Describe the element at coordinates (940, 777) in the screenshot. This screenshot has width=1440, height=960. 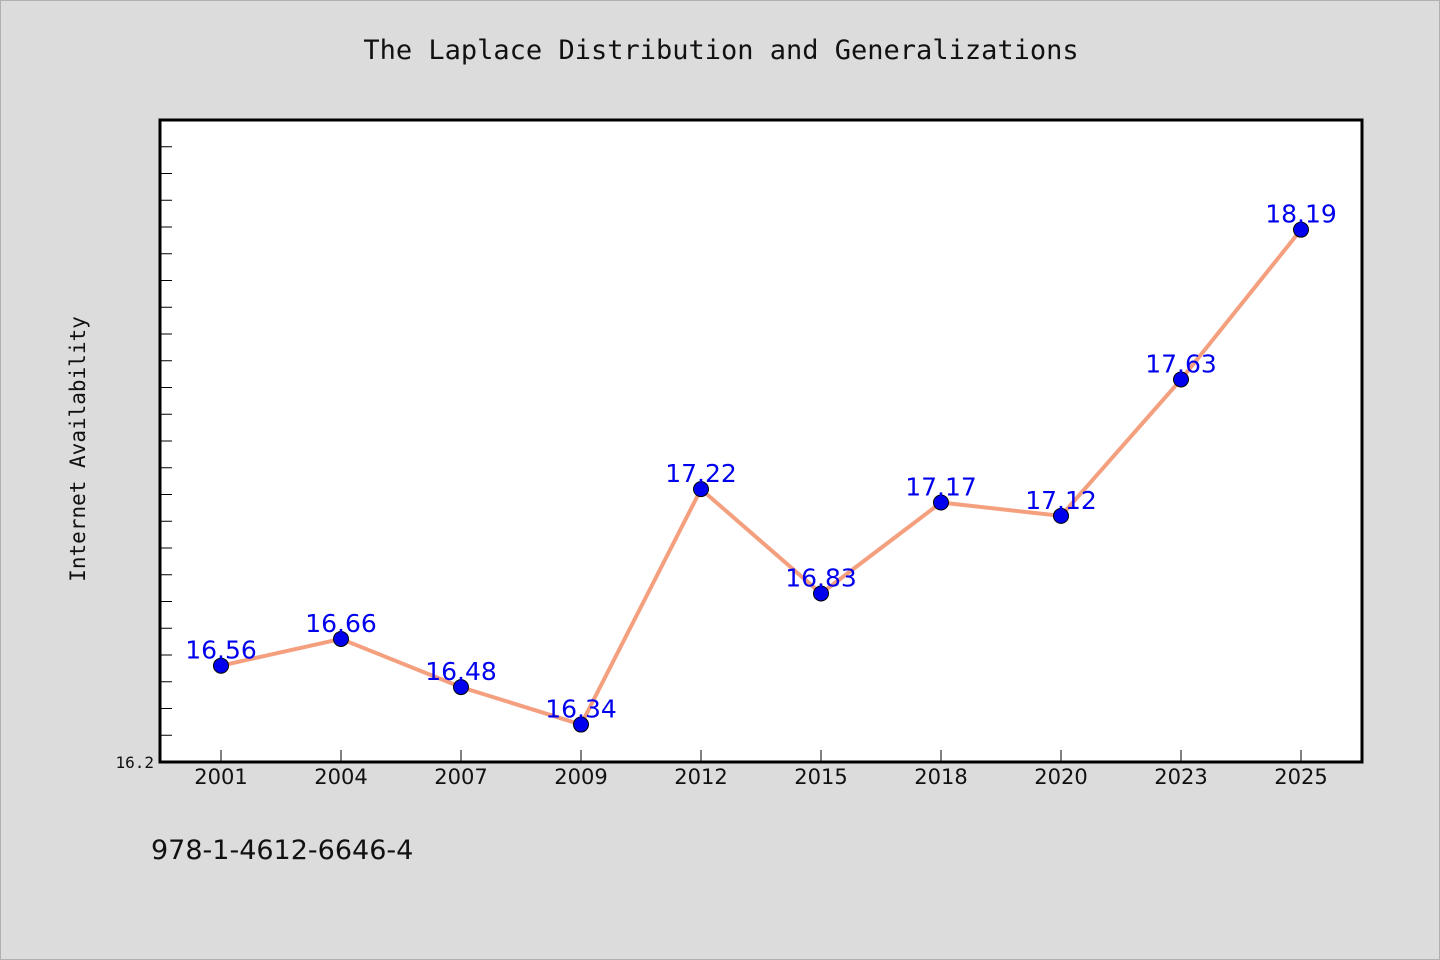
I see `x-tick-label: 2018` at that location.